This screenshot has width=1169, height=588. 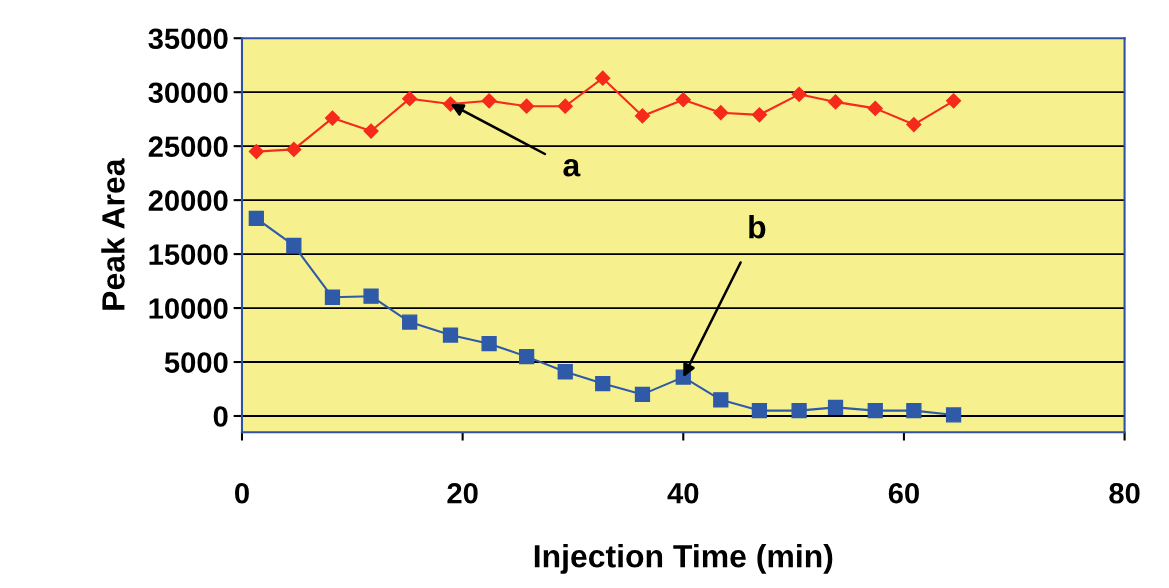 What do you see at coordinates (188, 147) in the screenshot?
I see `y-tick-label: 25000` at bounding box center [188, 147].